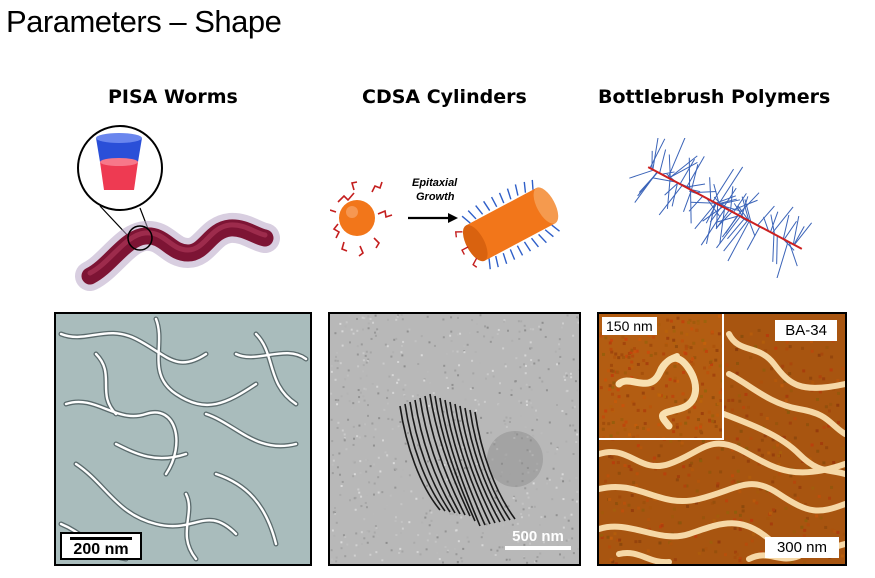 Image resolution: width=875 pixels, height=578 pixels. I want to click on cdsa-schematic: Epitaxial Growth, so click(445, 222).